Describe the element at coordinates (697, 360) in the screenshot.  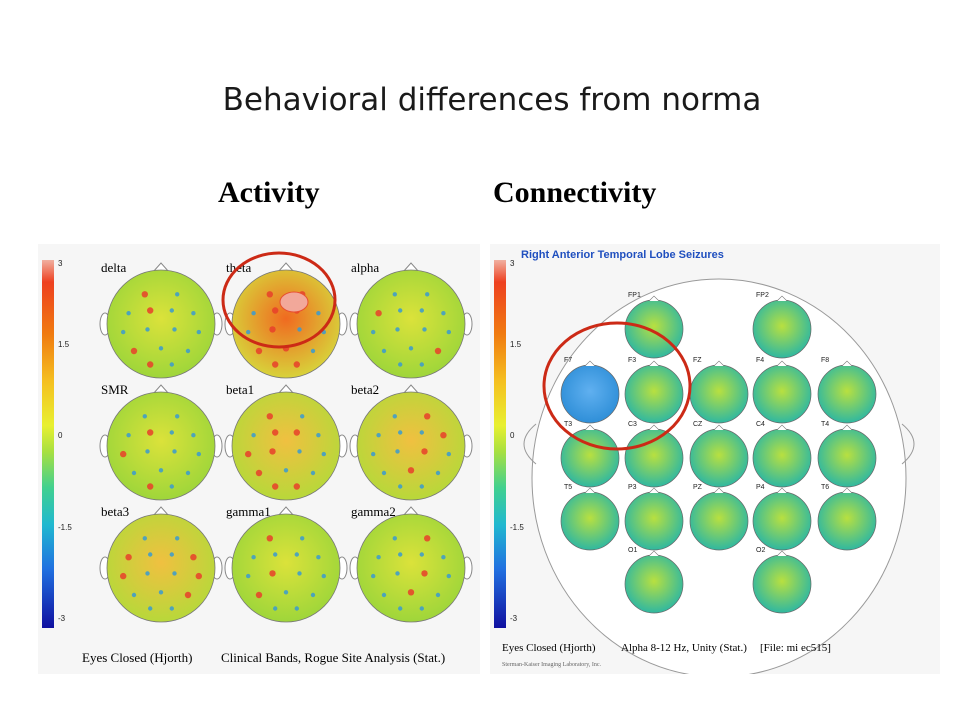
I see `site-label: FZ` at that location.